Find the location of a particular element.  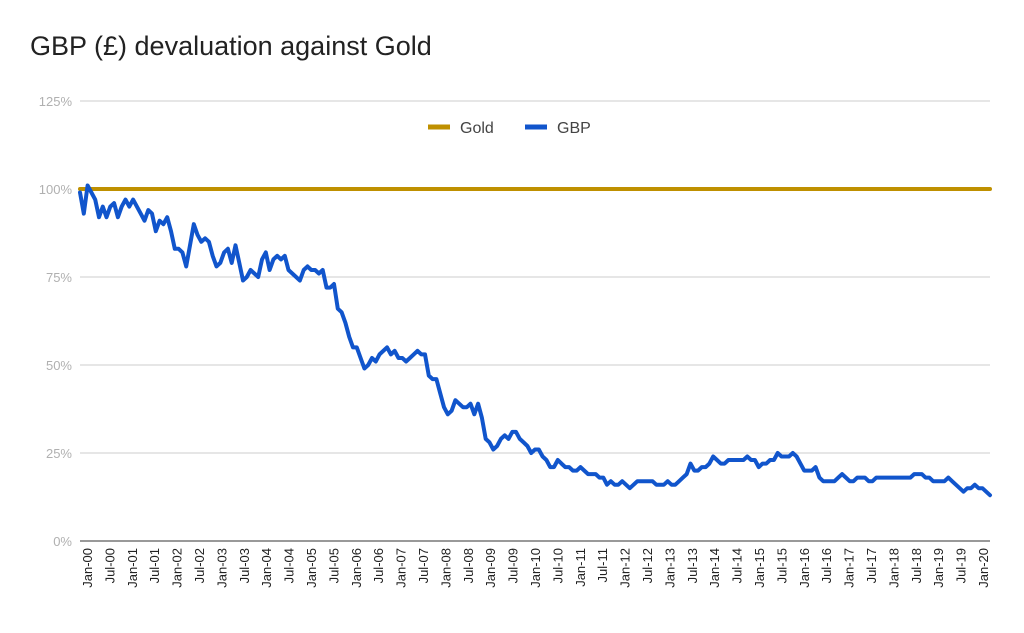

y-tick-label: 125% is located at coordinates (56, 101).